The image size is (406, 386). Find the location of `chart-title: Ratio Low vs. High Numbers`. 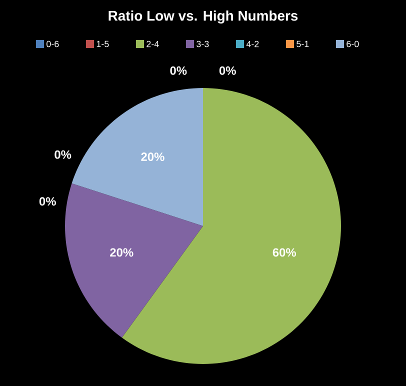

chart-title: Ratio Low vs. High Numbers is located at coordinates (203, 17).